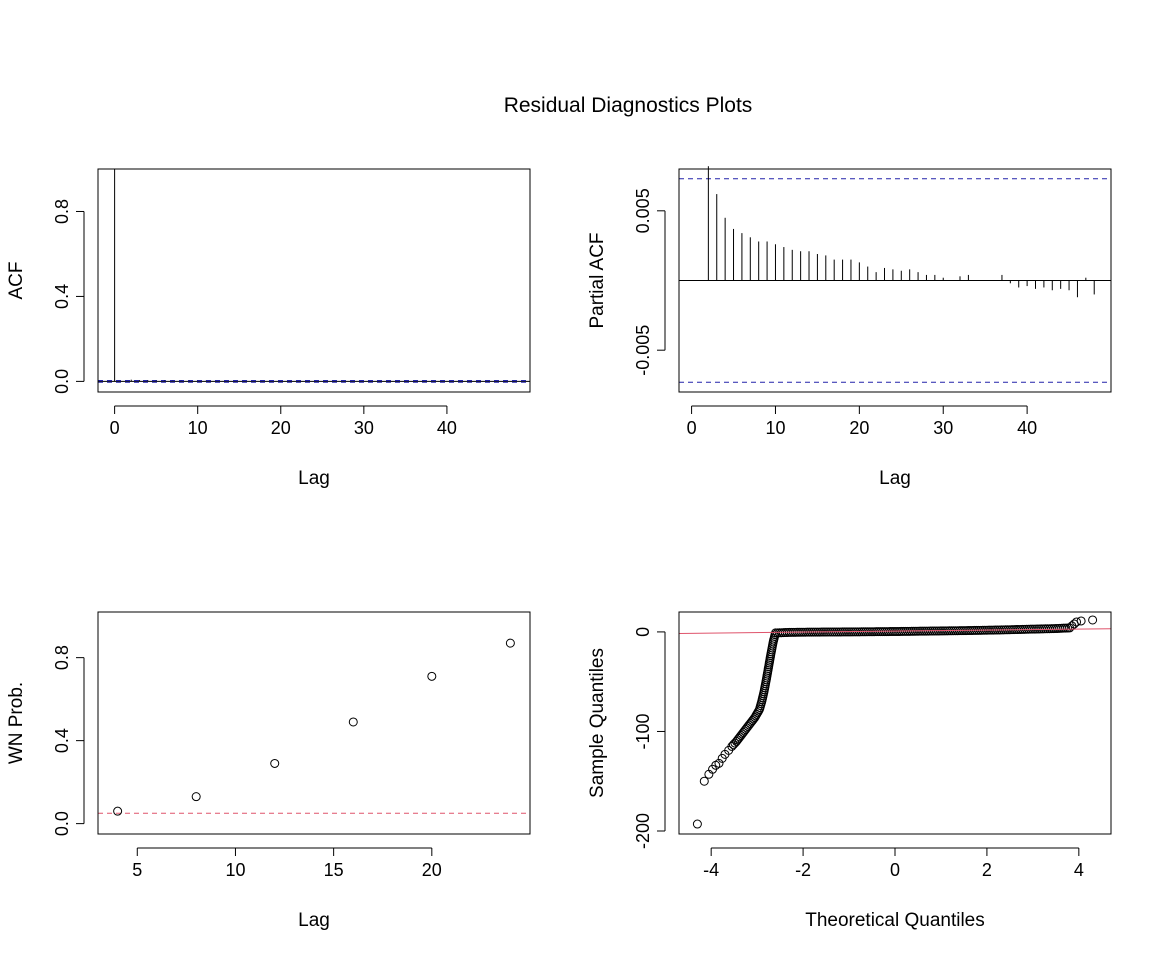  Describe the element at coordinates (643, 731) in the screenshot. I see `y-tick-label: -100` at that location.